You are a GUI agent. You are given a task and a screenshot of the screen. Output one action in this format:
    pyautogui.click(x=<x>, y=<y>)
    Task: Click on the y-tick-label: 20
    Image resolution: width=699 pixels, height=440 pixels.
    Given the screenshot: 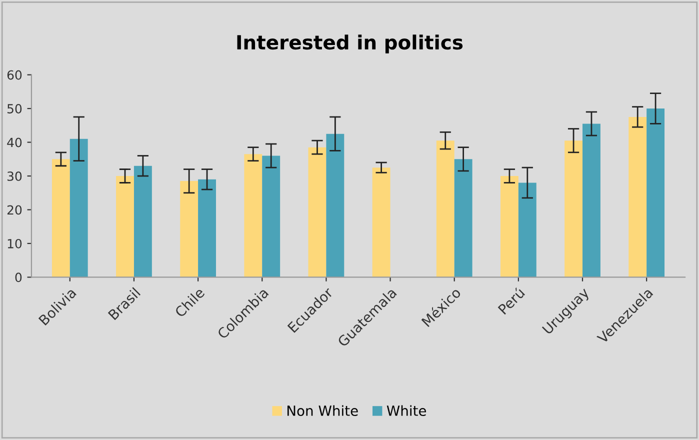 What is the action you would take?
    pyautogui.click(x=14, y=210)
    